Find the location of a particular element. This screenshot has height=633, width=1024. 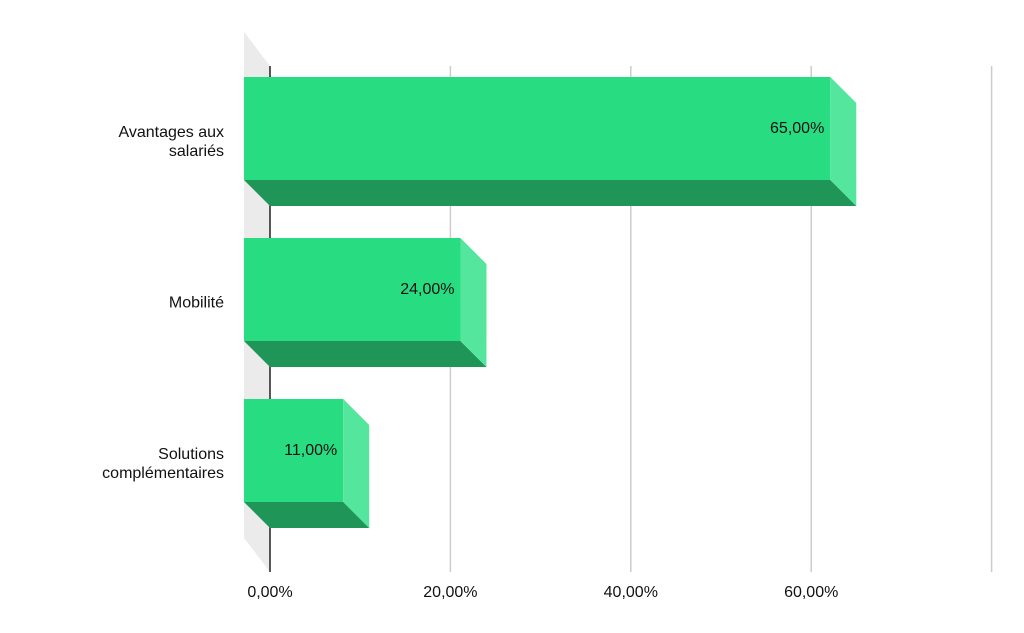

x-tick-label: 0,00% is located at coordinates (269, 592).